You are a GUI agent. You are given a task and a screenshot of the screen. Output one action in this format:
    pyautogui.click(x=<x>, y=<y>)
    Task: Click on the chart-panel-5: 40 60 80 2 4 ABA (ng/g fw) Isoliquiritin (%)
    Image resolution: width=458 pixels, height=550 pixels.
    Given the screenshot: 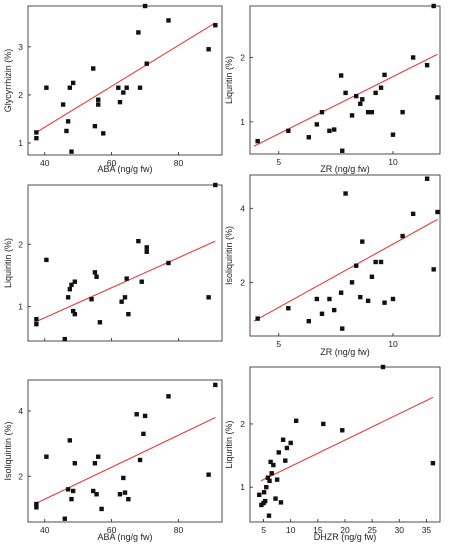 What is the action you would take?
    pyautogui.click(x=113, y=460)
    